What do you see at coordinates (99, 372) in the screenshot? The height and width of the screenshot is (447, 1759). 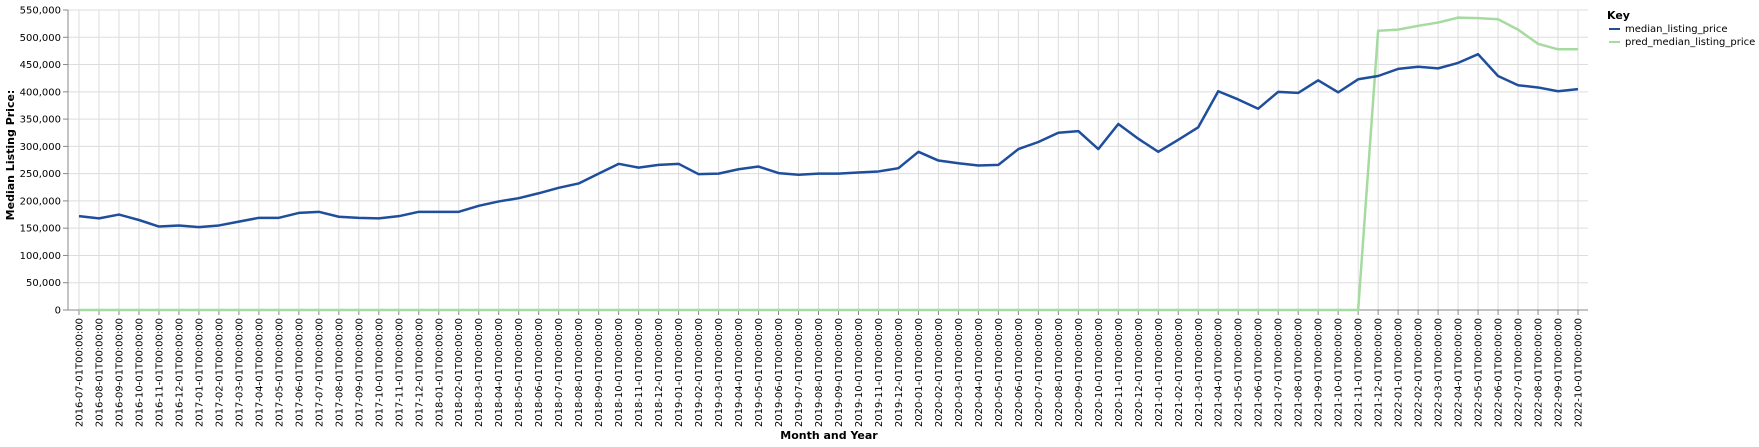 I see `x-tick-label: 2016-08-01T00:00:00` at bounding box center [99, 372].